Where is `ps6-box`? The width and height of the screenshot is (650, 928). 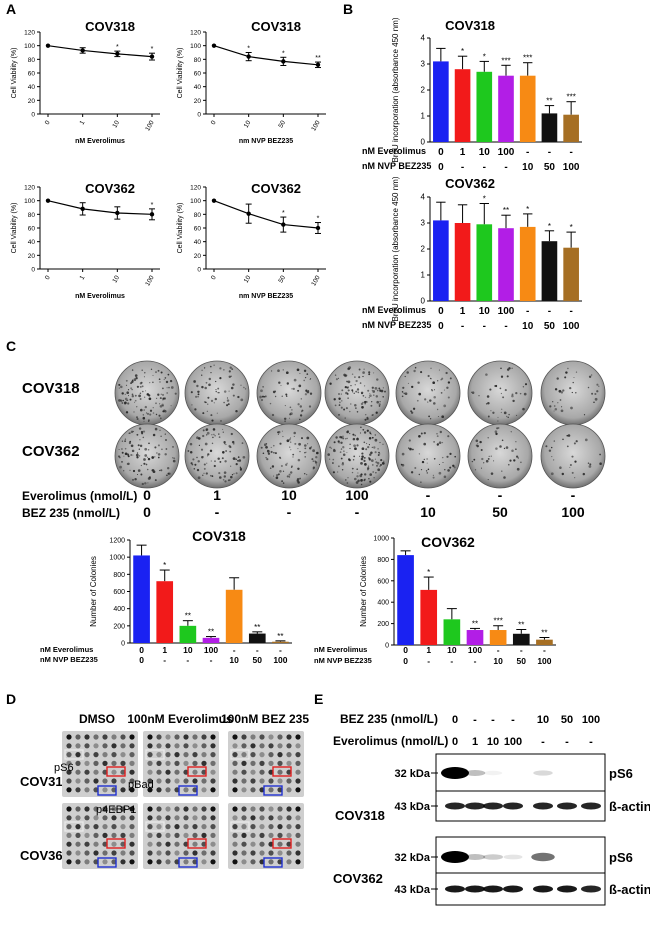 ps6-box is located at coordinates (240, 826).